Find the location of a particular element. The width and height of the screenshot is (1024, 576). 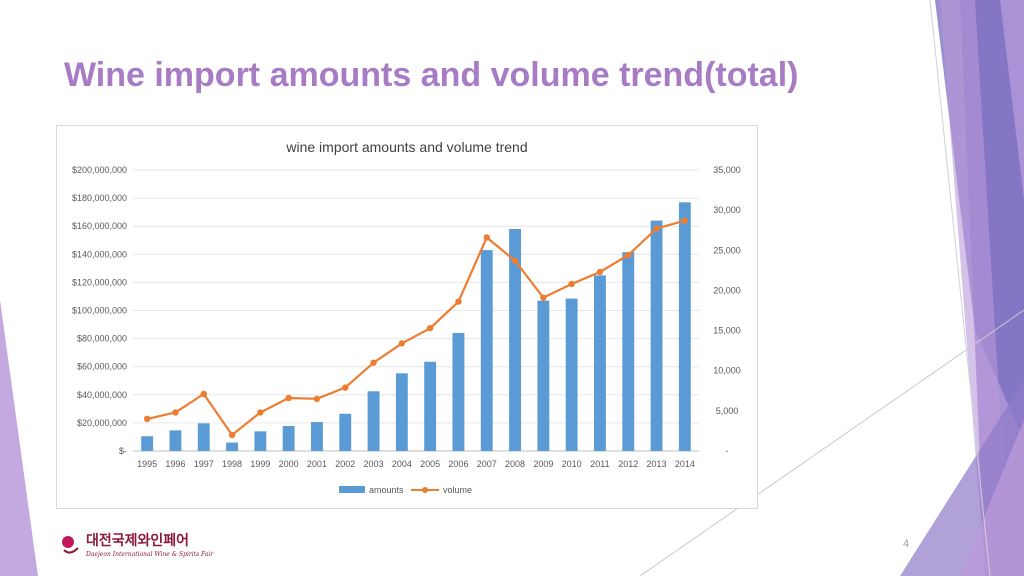

x-tick-label: 2007 is located at coordinates (487, 464).